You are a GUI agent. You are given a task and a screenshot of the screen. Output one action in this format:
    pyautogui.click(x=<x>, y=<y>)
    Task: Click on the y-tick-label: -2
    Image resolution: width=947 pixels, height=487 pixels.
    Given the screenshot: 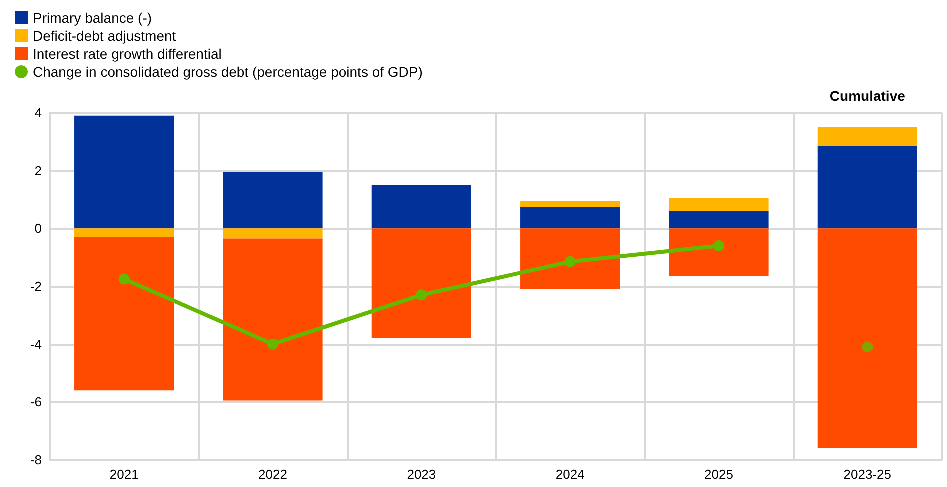 What is the action you would take?
    pyautogui.click(x=36, y=286)
    